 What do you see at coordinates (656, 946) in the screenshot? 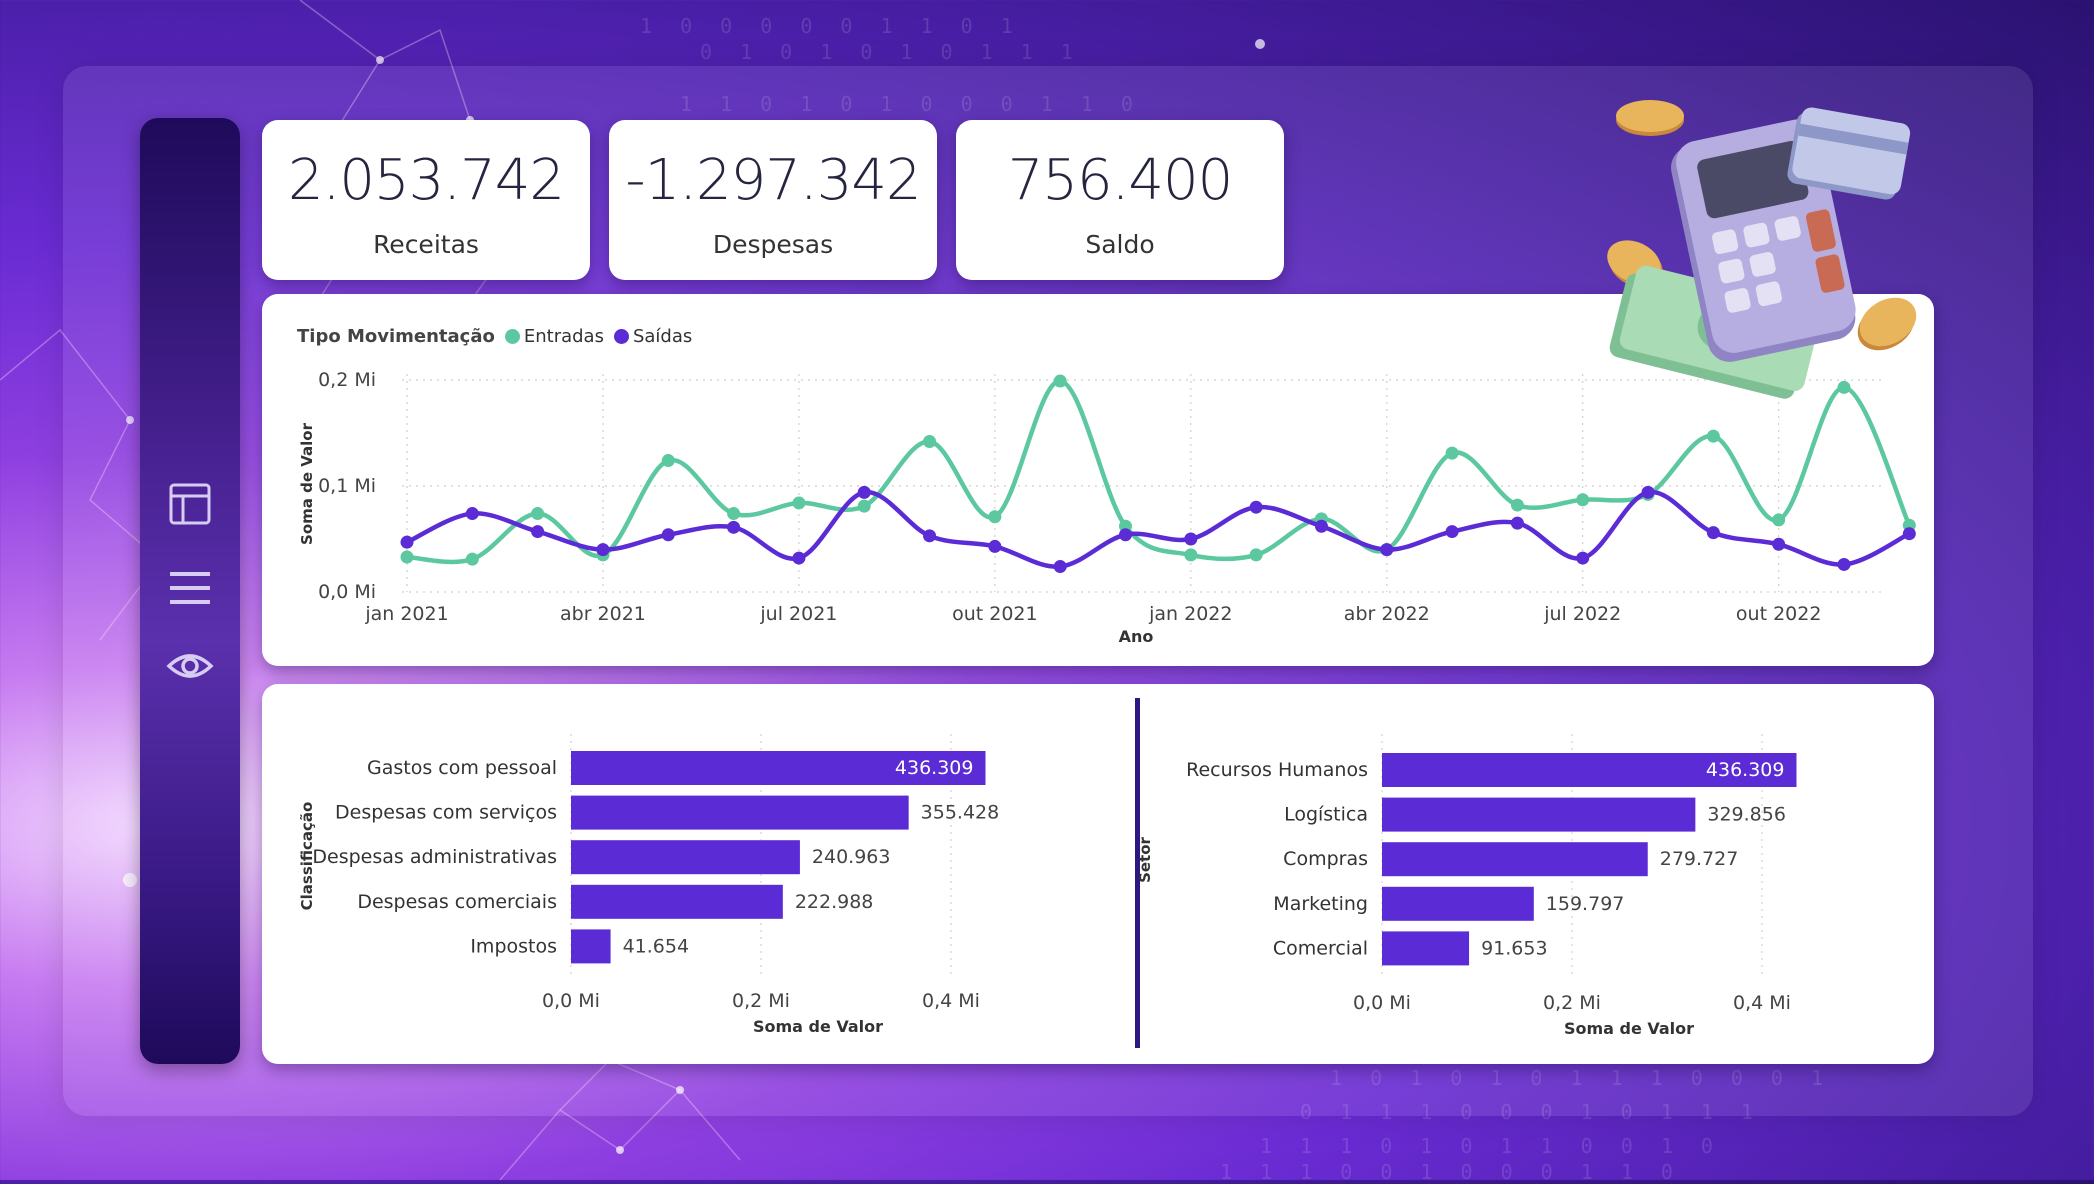
I see `data-label: 41.654` at bounding box center [656, 946].